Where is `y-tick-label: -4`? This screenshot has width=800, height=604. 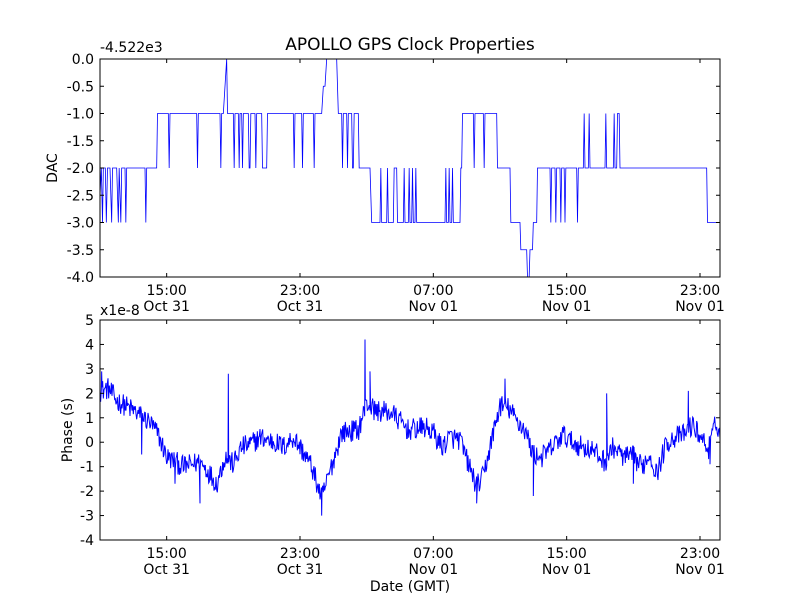
y-tick-label: -4 is located at coordinates (87, 541).